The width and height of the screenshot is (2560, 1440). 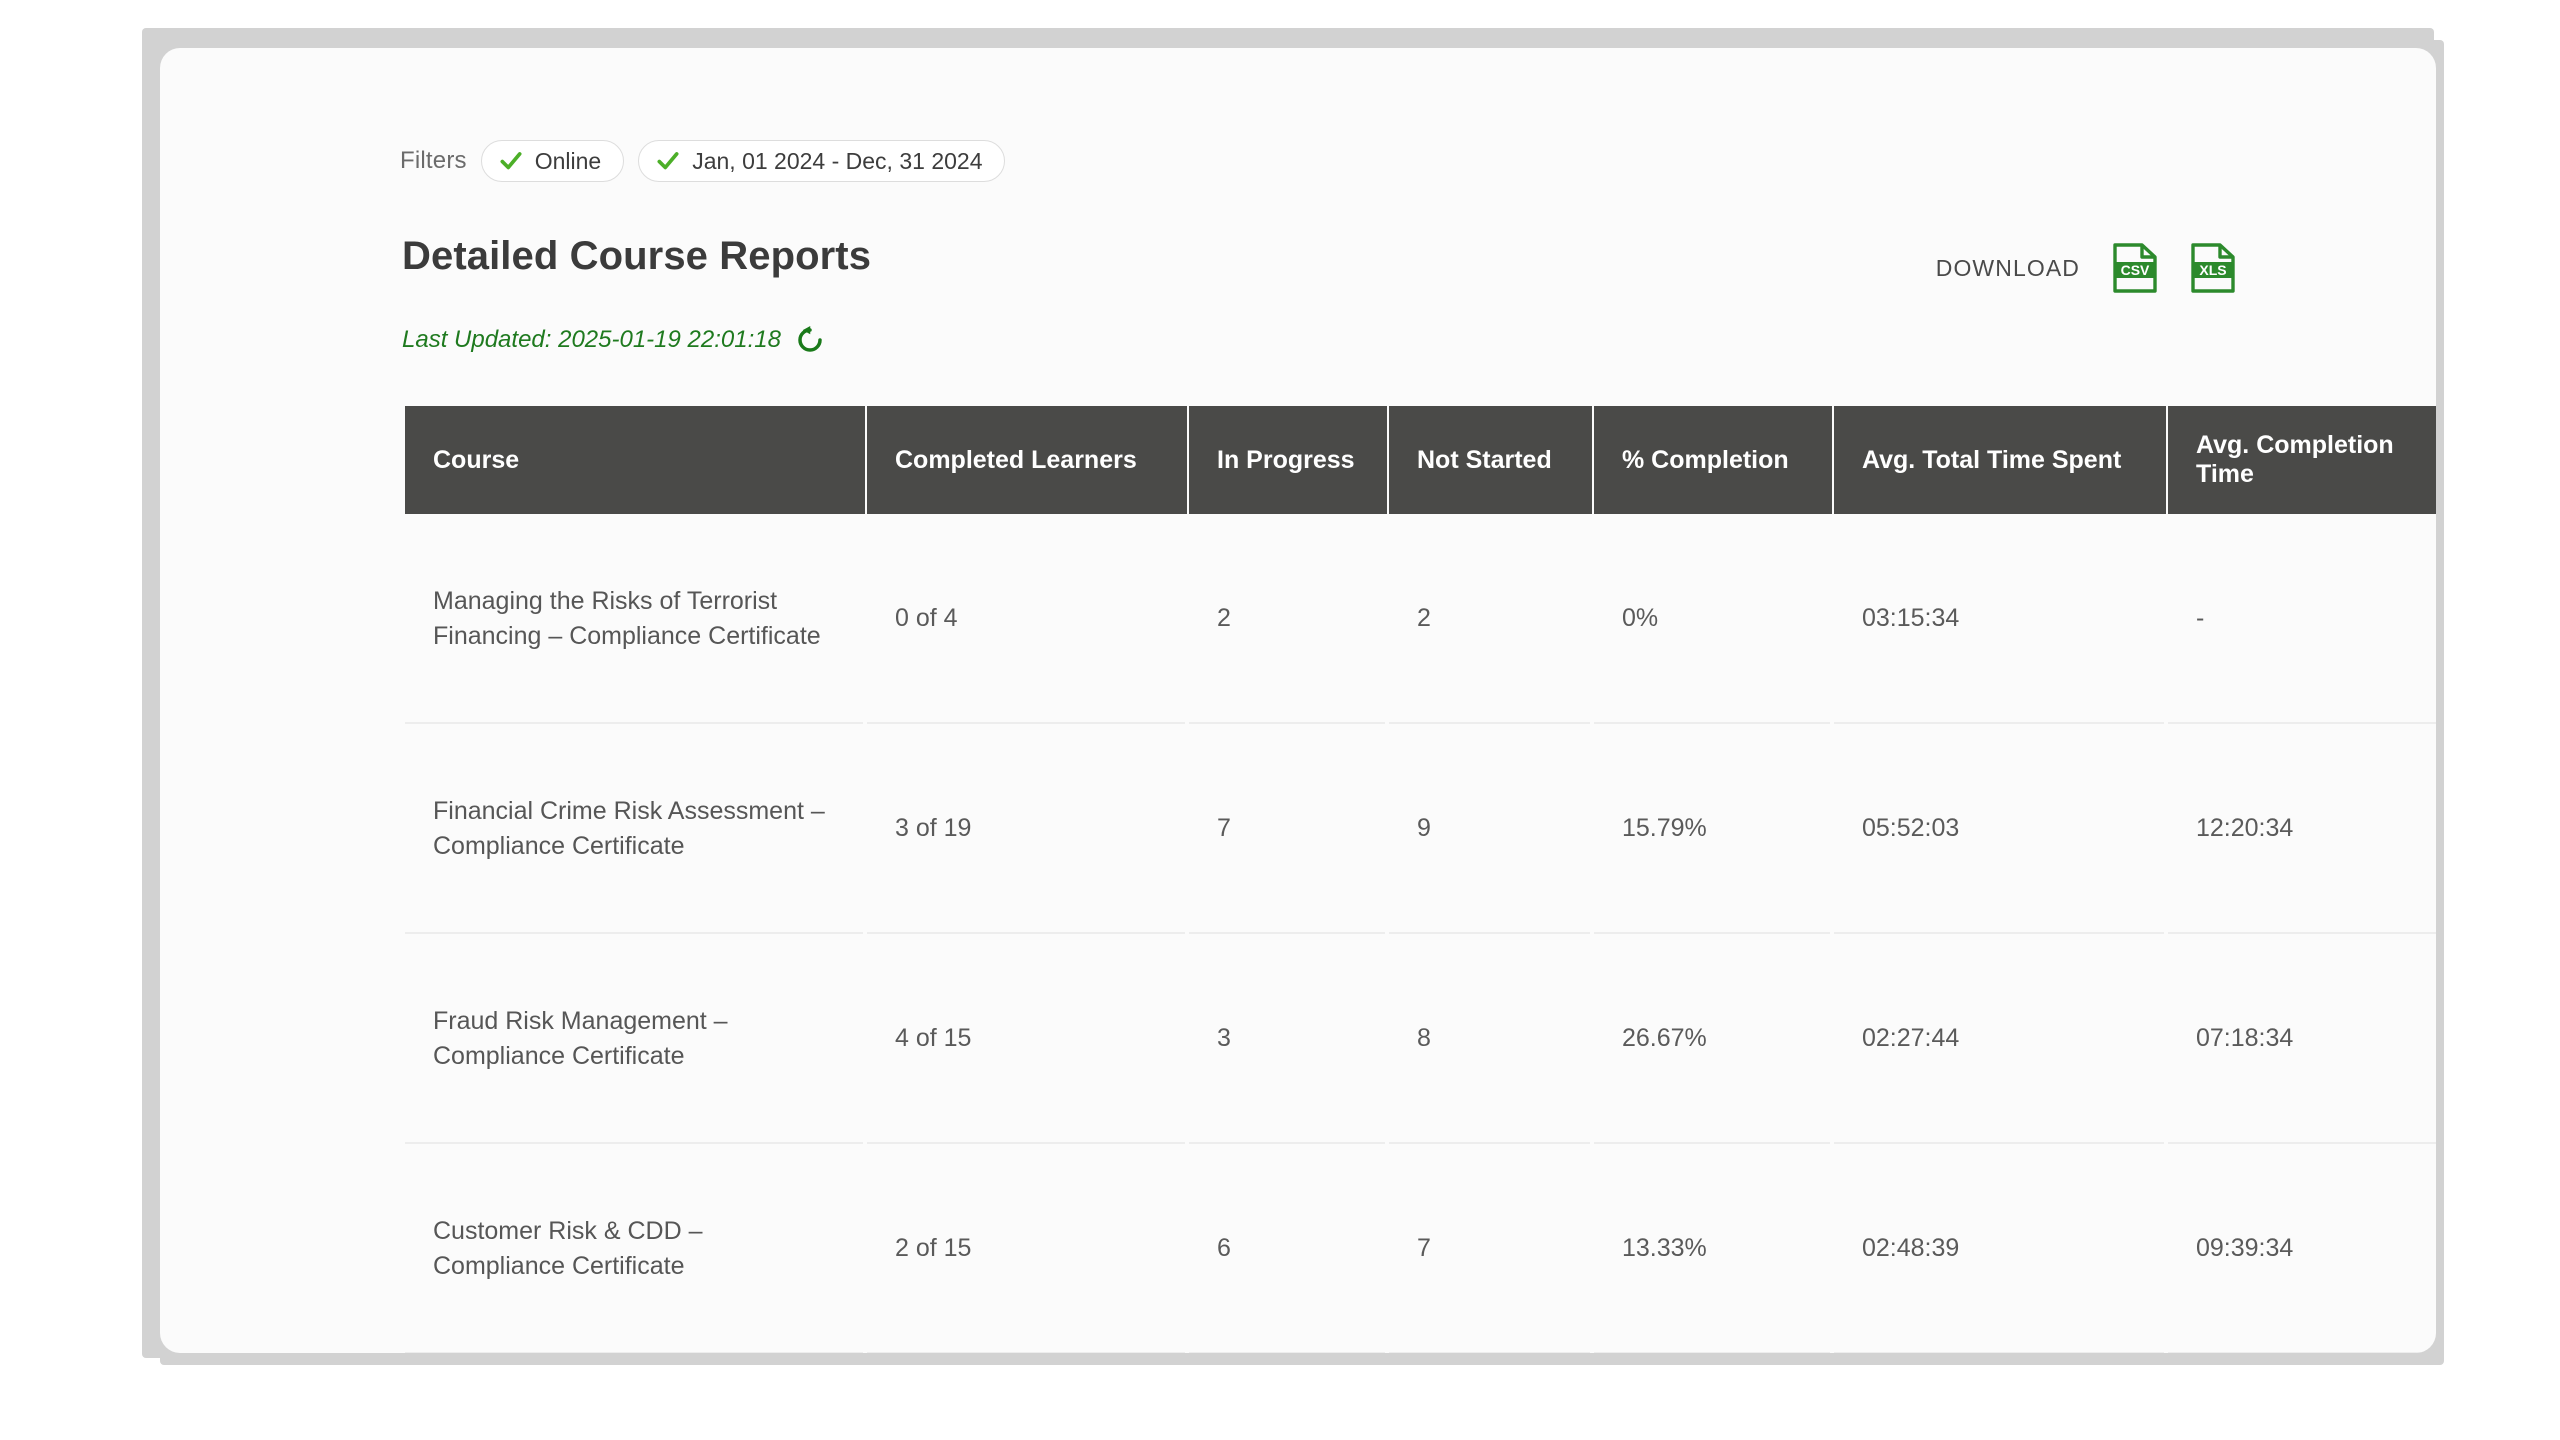 I want to click on xls-file-icon: XLS, so click(x=2213, y=268).